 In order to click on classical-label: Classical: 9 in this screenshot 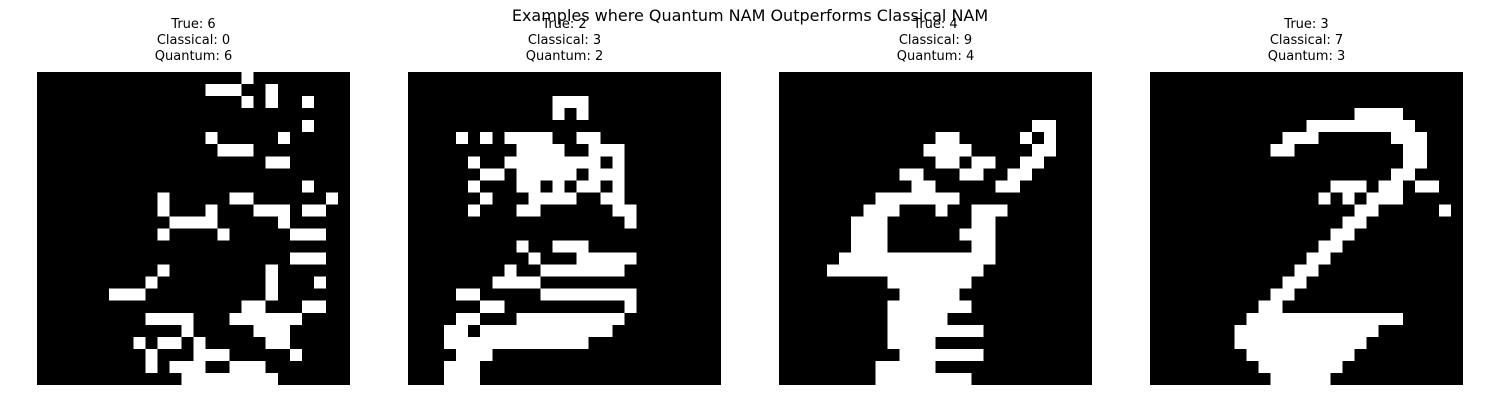, I will do `click(935, 40)`.